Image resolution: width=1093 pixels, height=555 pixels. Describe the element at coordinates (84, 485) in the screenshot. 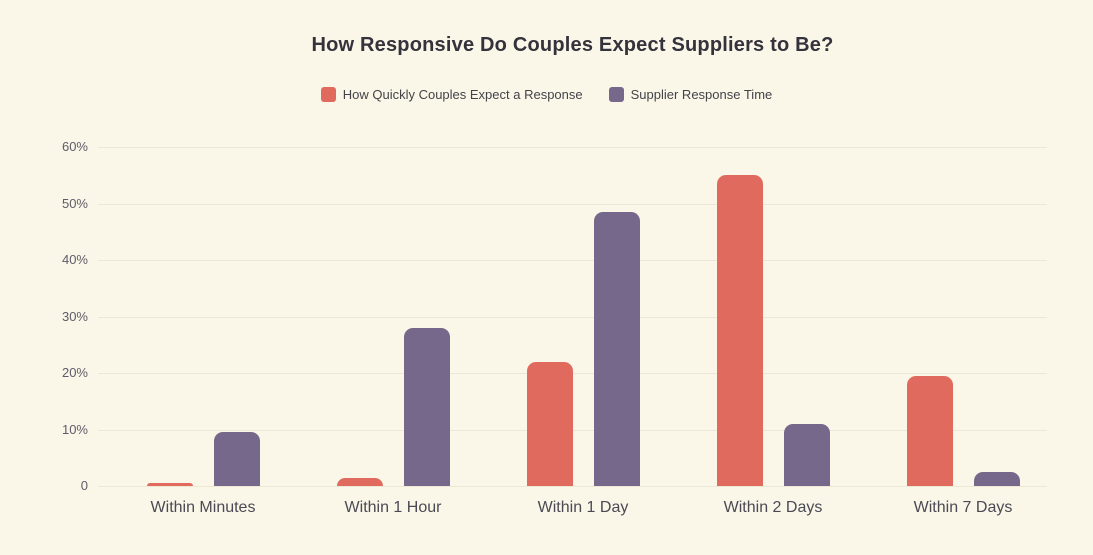

I see `y-axis-tick-label: 0` at that location.